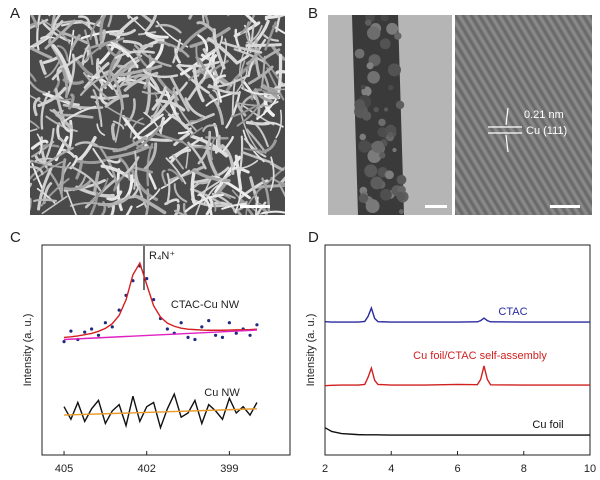  Describe the element at coordinates (512, 312) in the screenshot. I see `series-label: CTAC` at that location.